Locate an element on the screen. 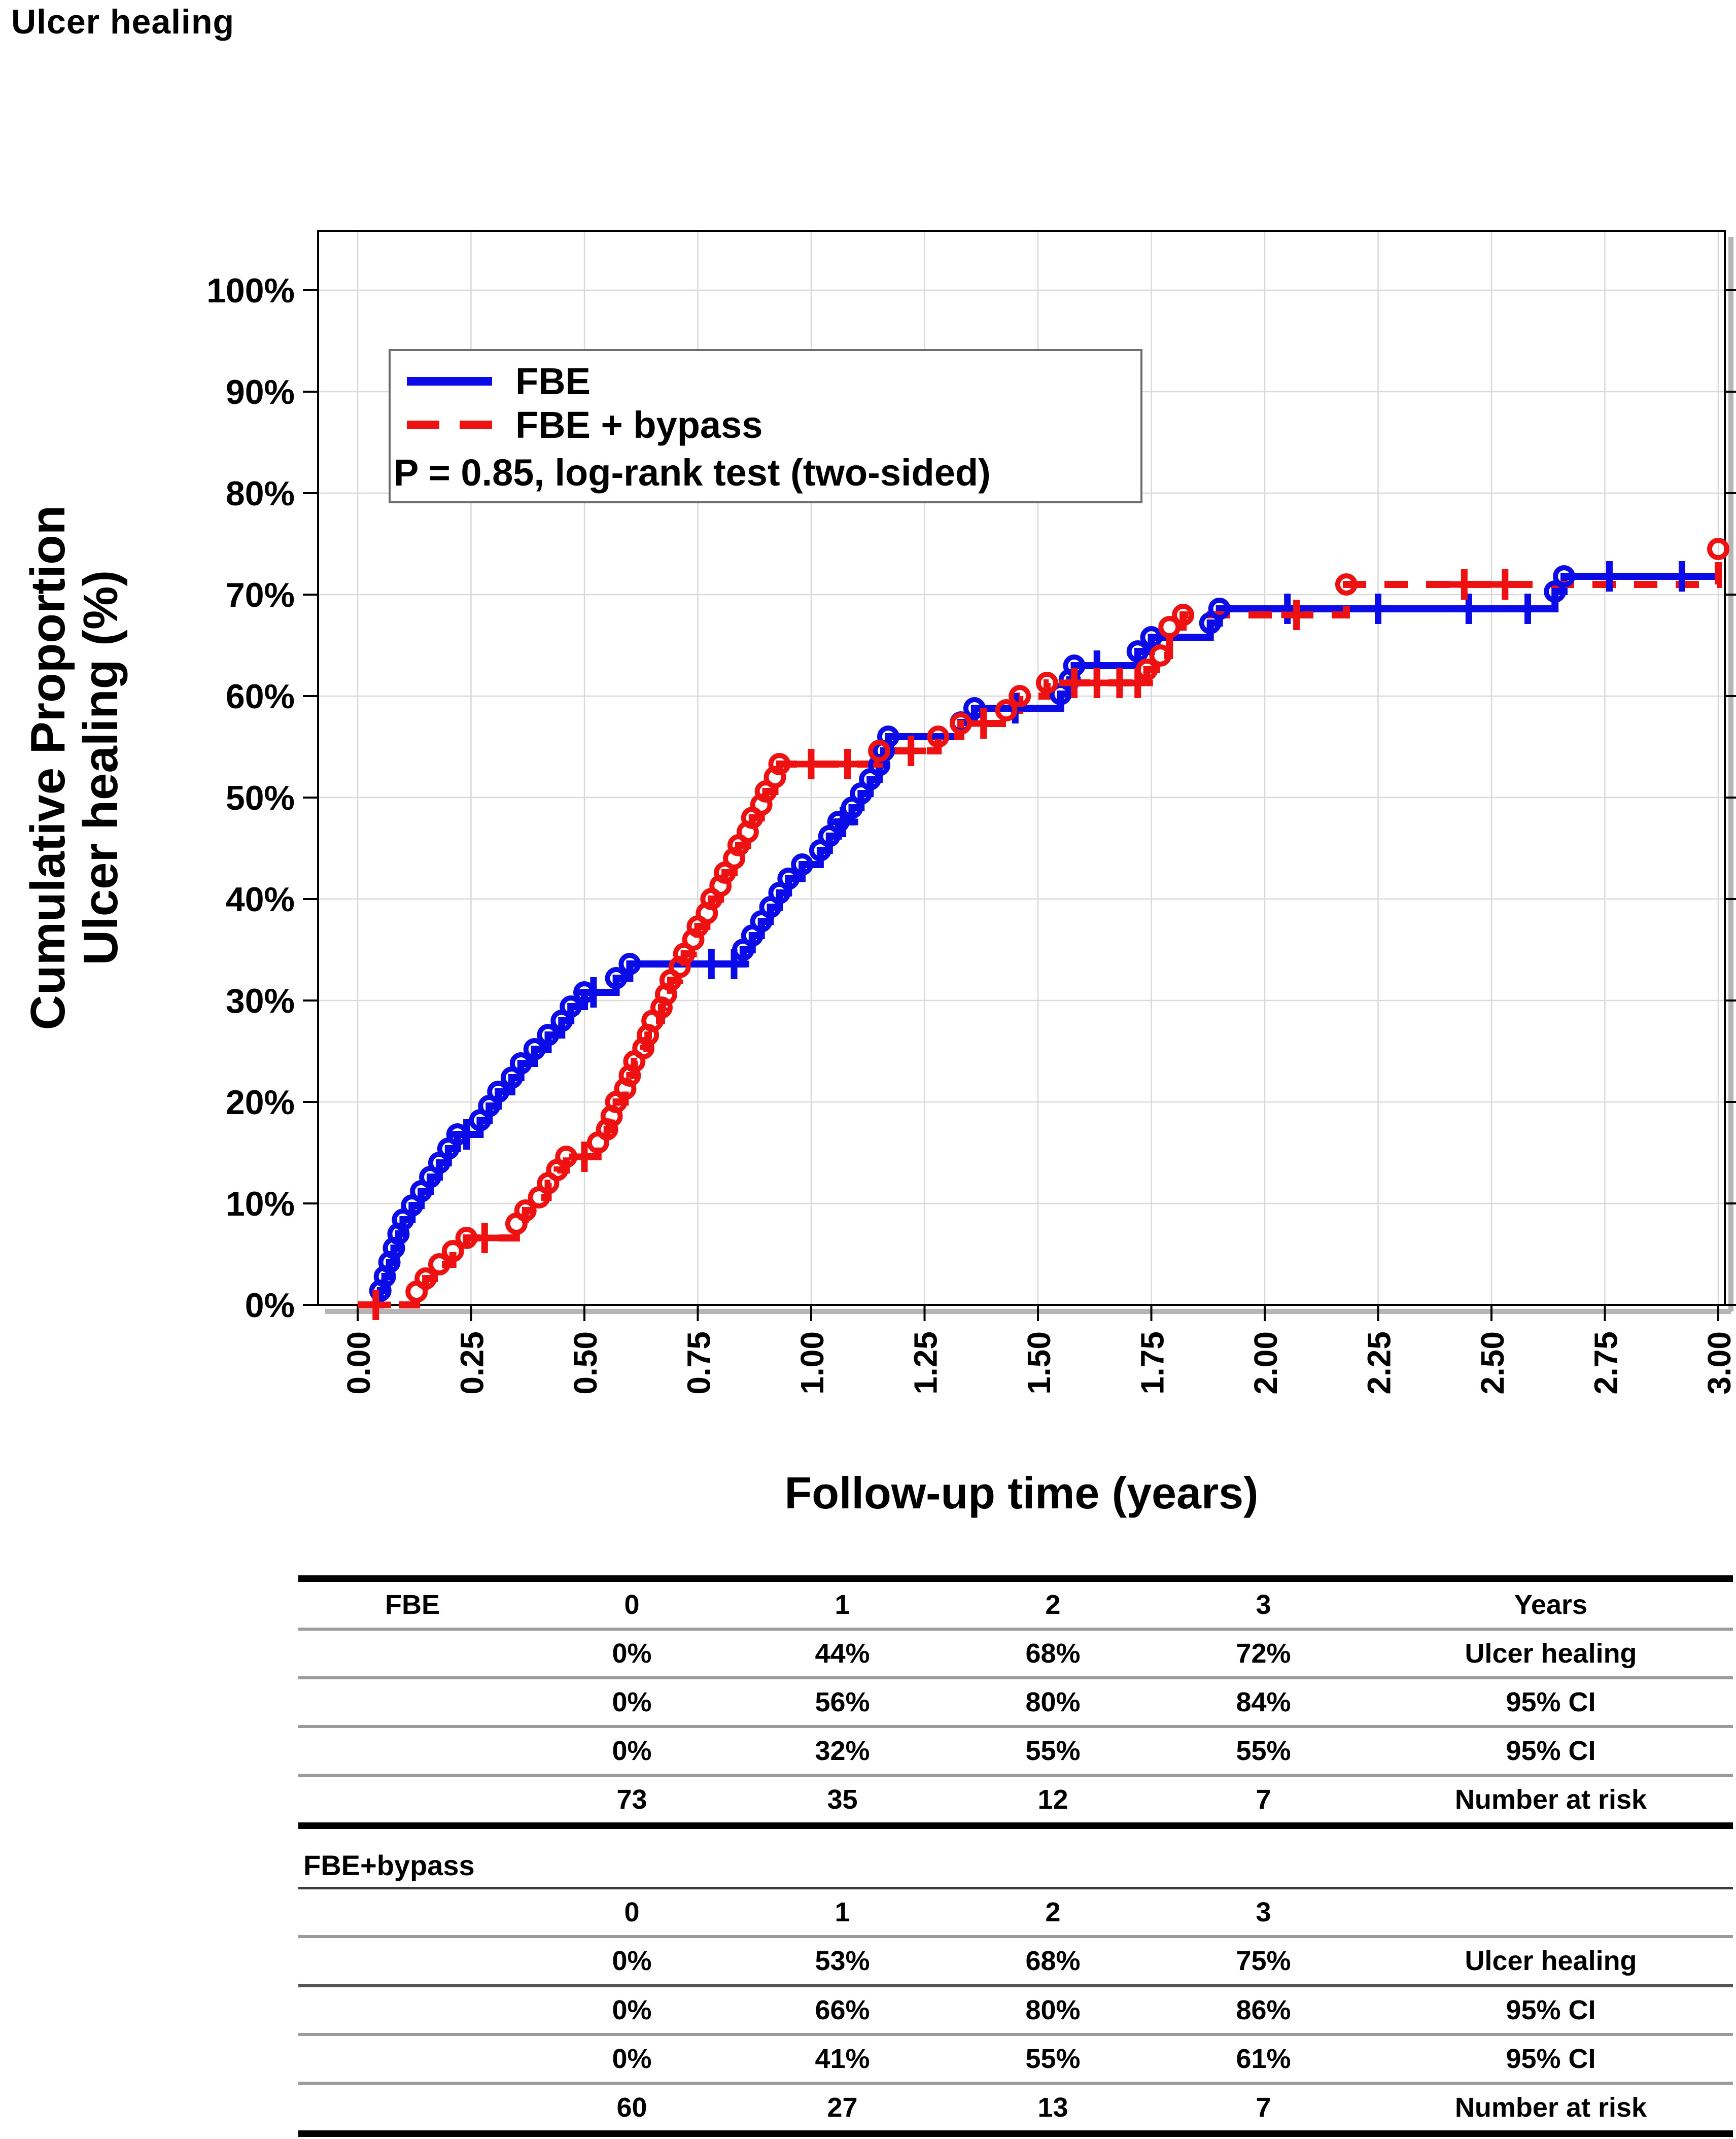 This screenshot has height=2139, width=1736. table-cell-value: 84% is located at coordinates (1263, 1702).